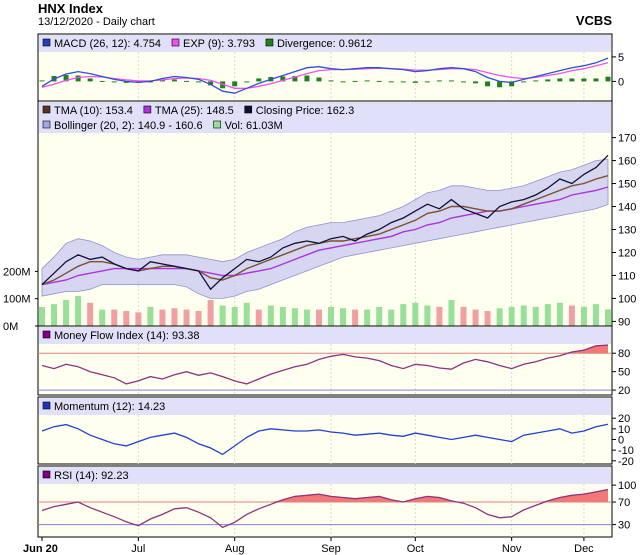  I want to click on y-tick-label: 10, so click(624, 430).